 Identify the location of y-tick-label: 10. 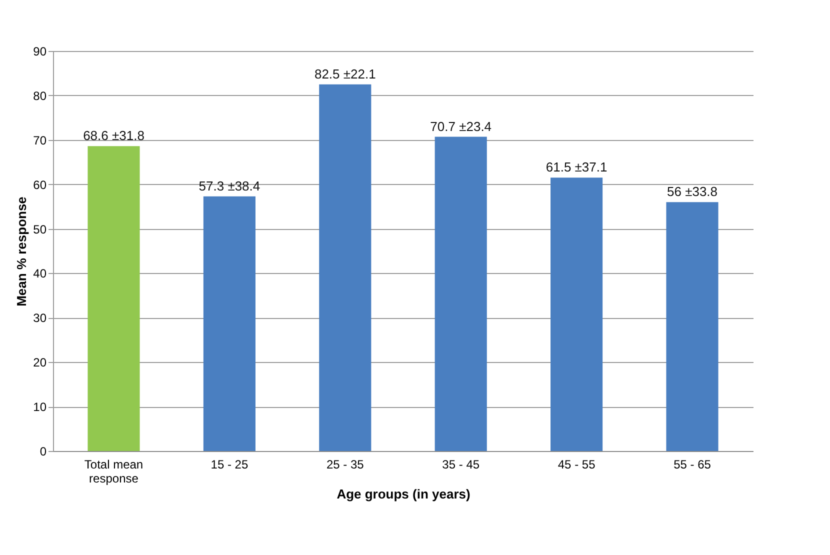
(40, 407).